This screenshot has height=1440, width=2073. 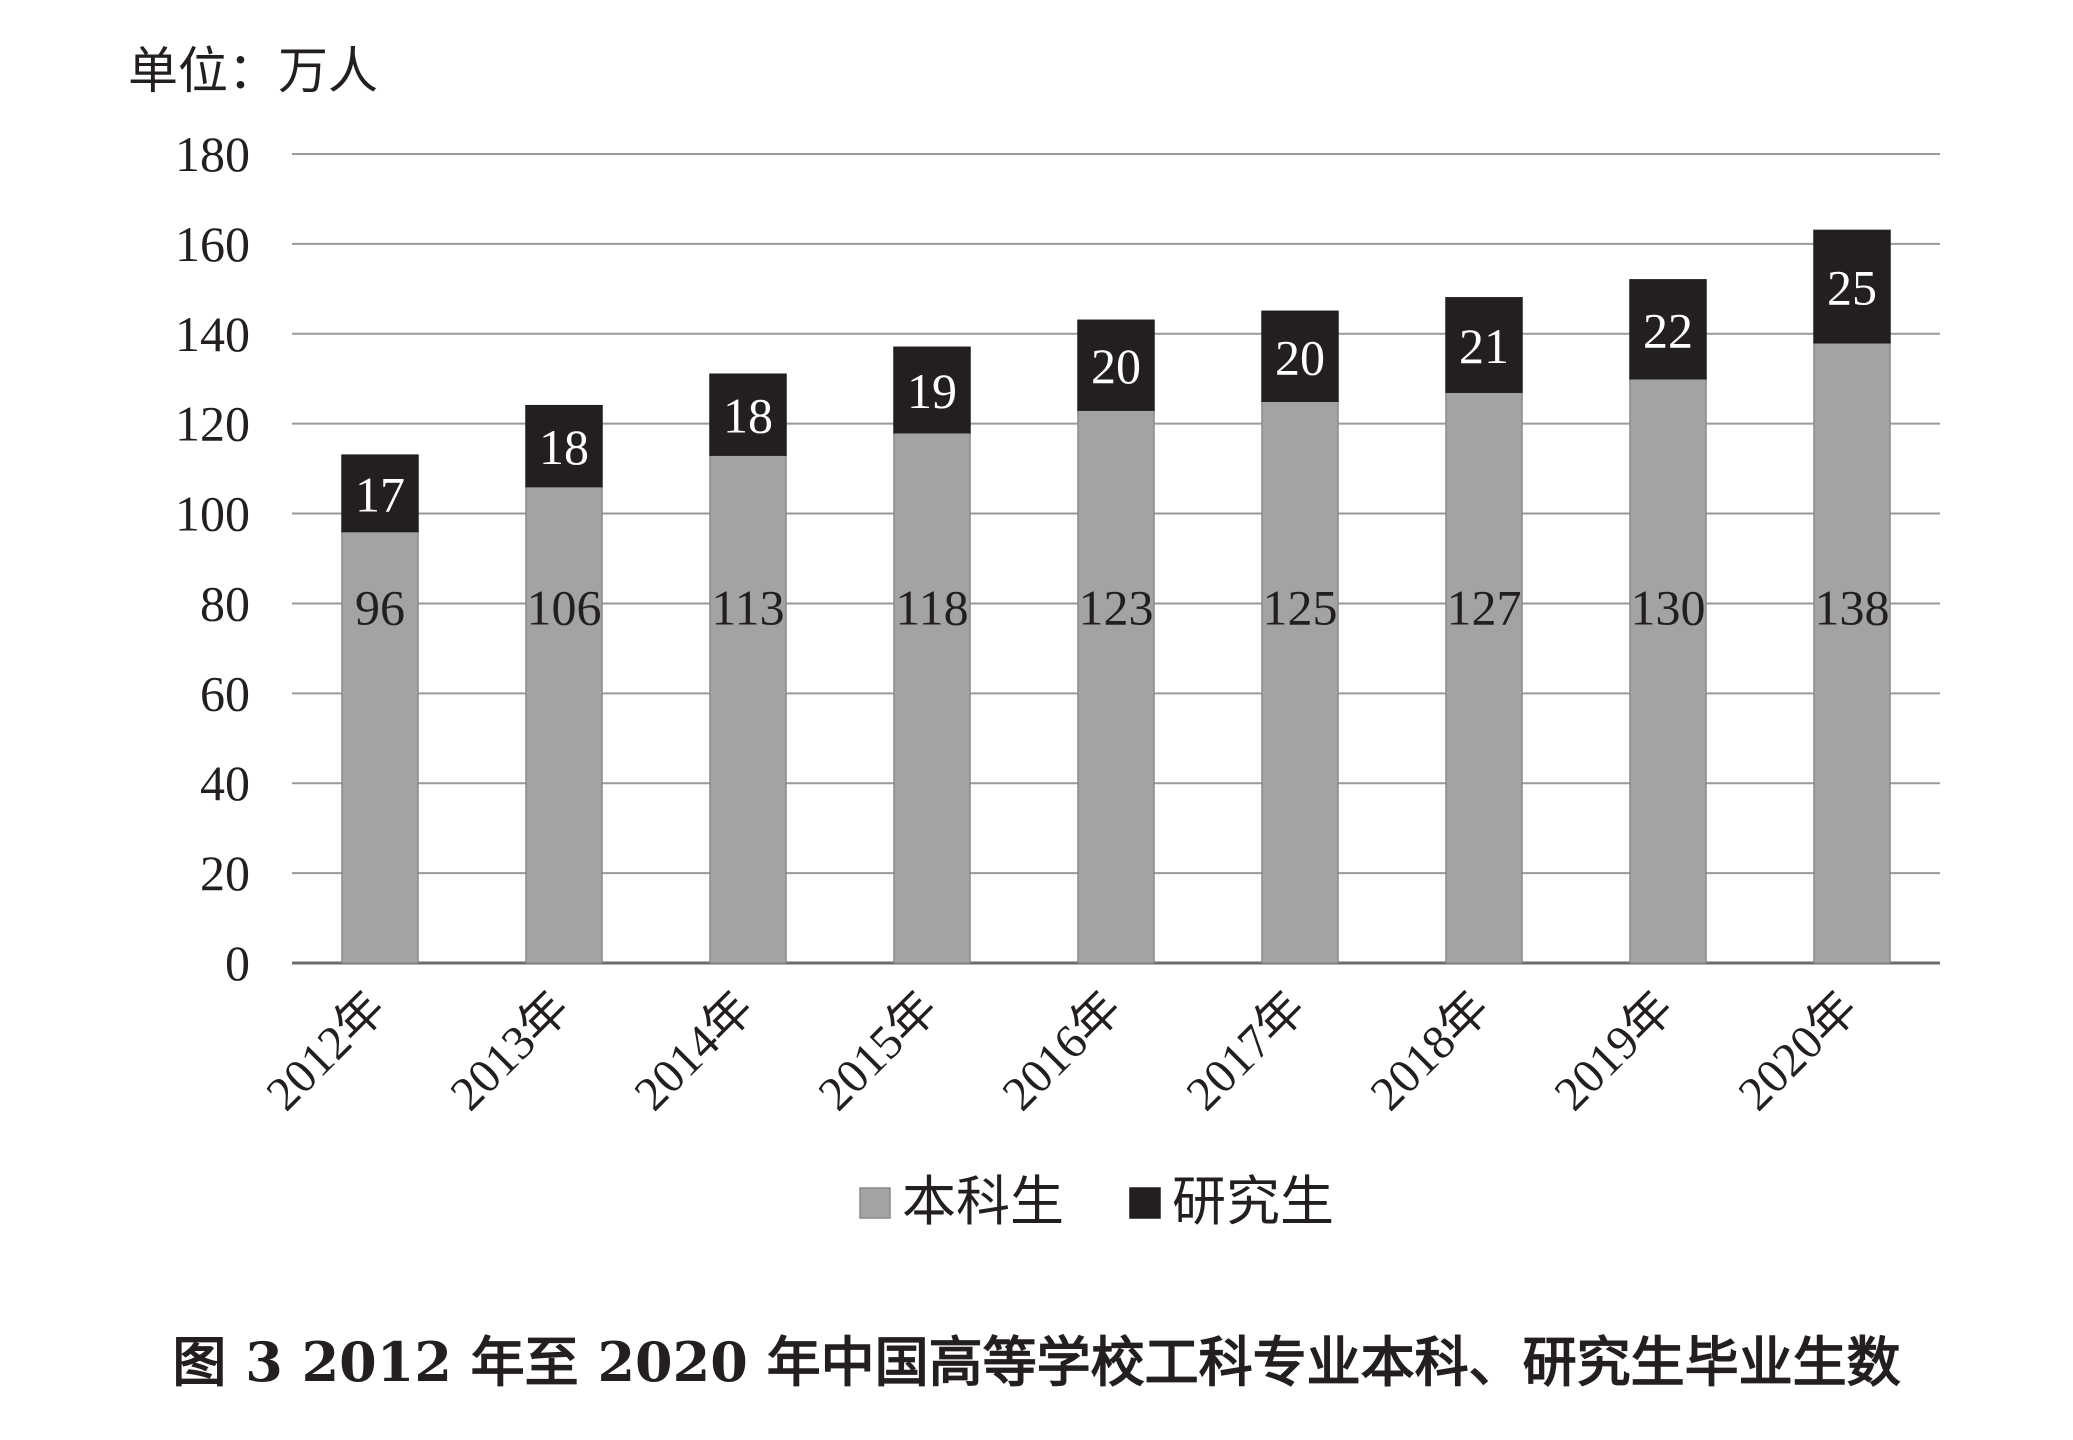 What do you see at coordinates (1253, 1201) in the screenshot?
I see `legend-label: 研究生` at bounding box center [1253, 1201].